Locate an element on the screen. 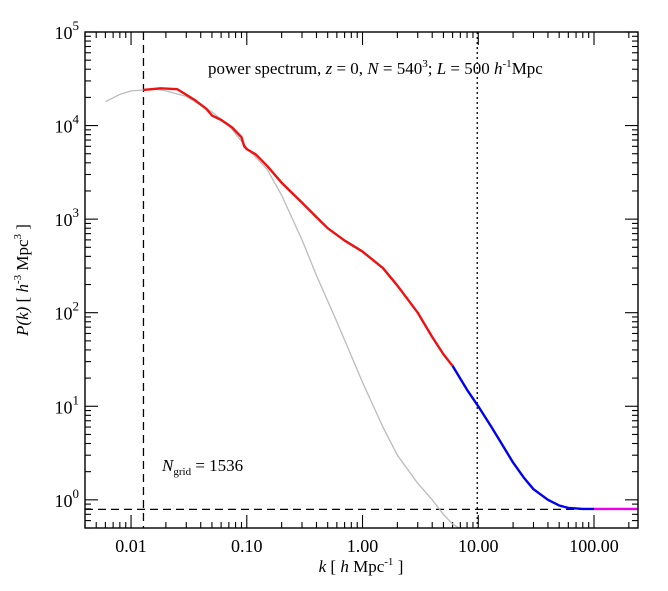 The width and height of the screenshot is (668, 591). x-tick-label: 0.10 is located at coordinates (247, 546).